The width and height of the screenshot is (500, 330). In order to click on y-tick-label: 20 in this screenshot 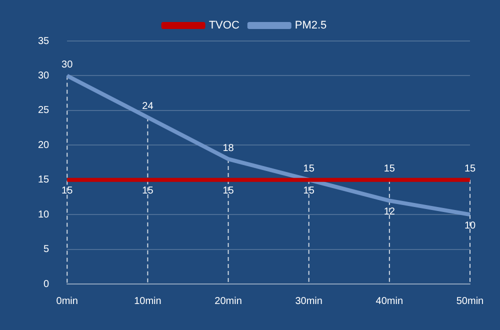, I will do `click(44, 145)`.